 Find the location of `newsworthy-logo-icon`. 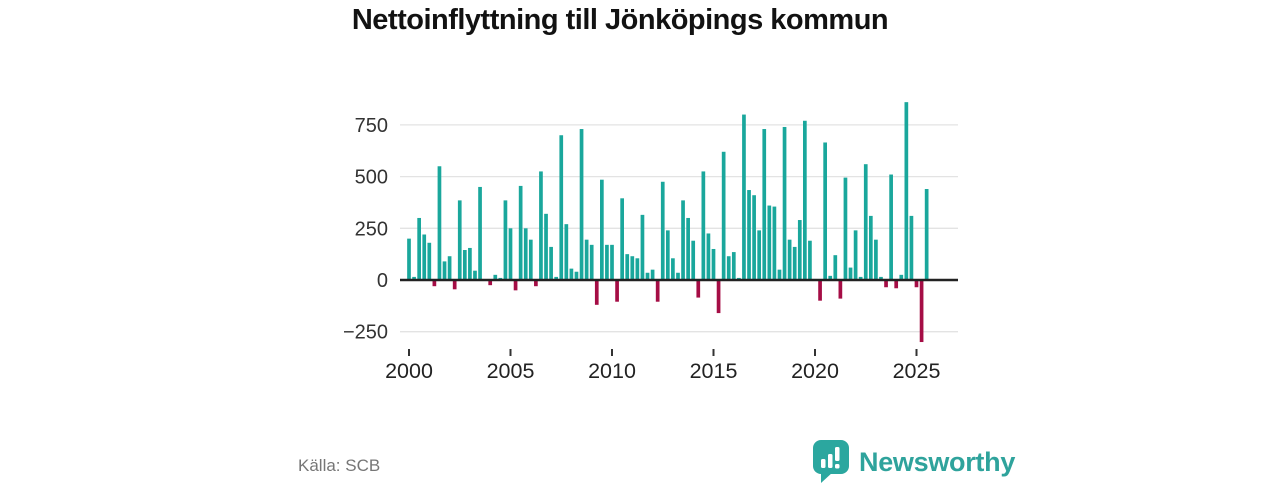

newsworthy-logo-icon is located at coordinates (831, 461).